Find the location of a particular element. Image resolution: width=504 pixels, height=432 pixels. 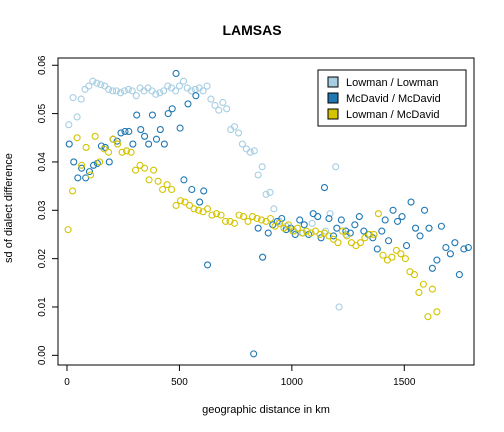

x-tick-label: 1000 is located at coordinates (292, 382).